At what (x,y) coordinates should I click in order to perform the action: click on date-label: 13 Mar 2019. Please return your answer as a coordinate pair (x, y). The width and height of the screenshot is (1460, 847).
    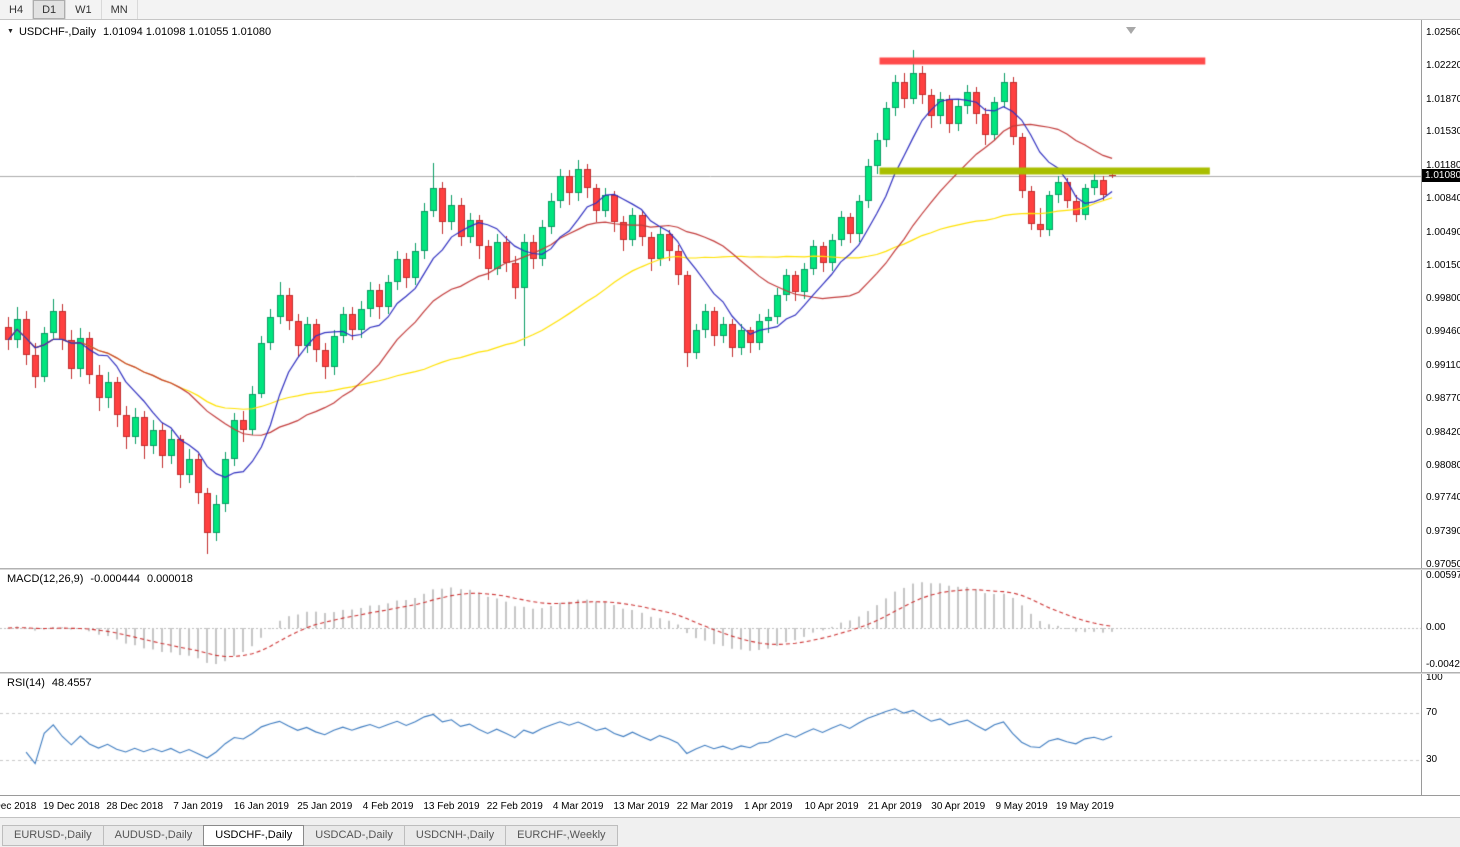
    Looking at the image, I should click on (641, 806).